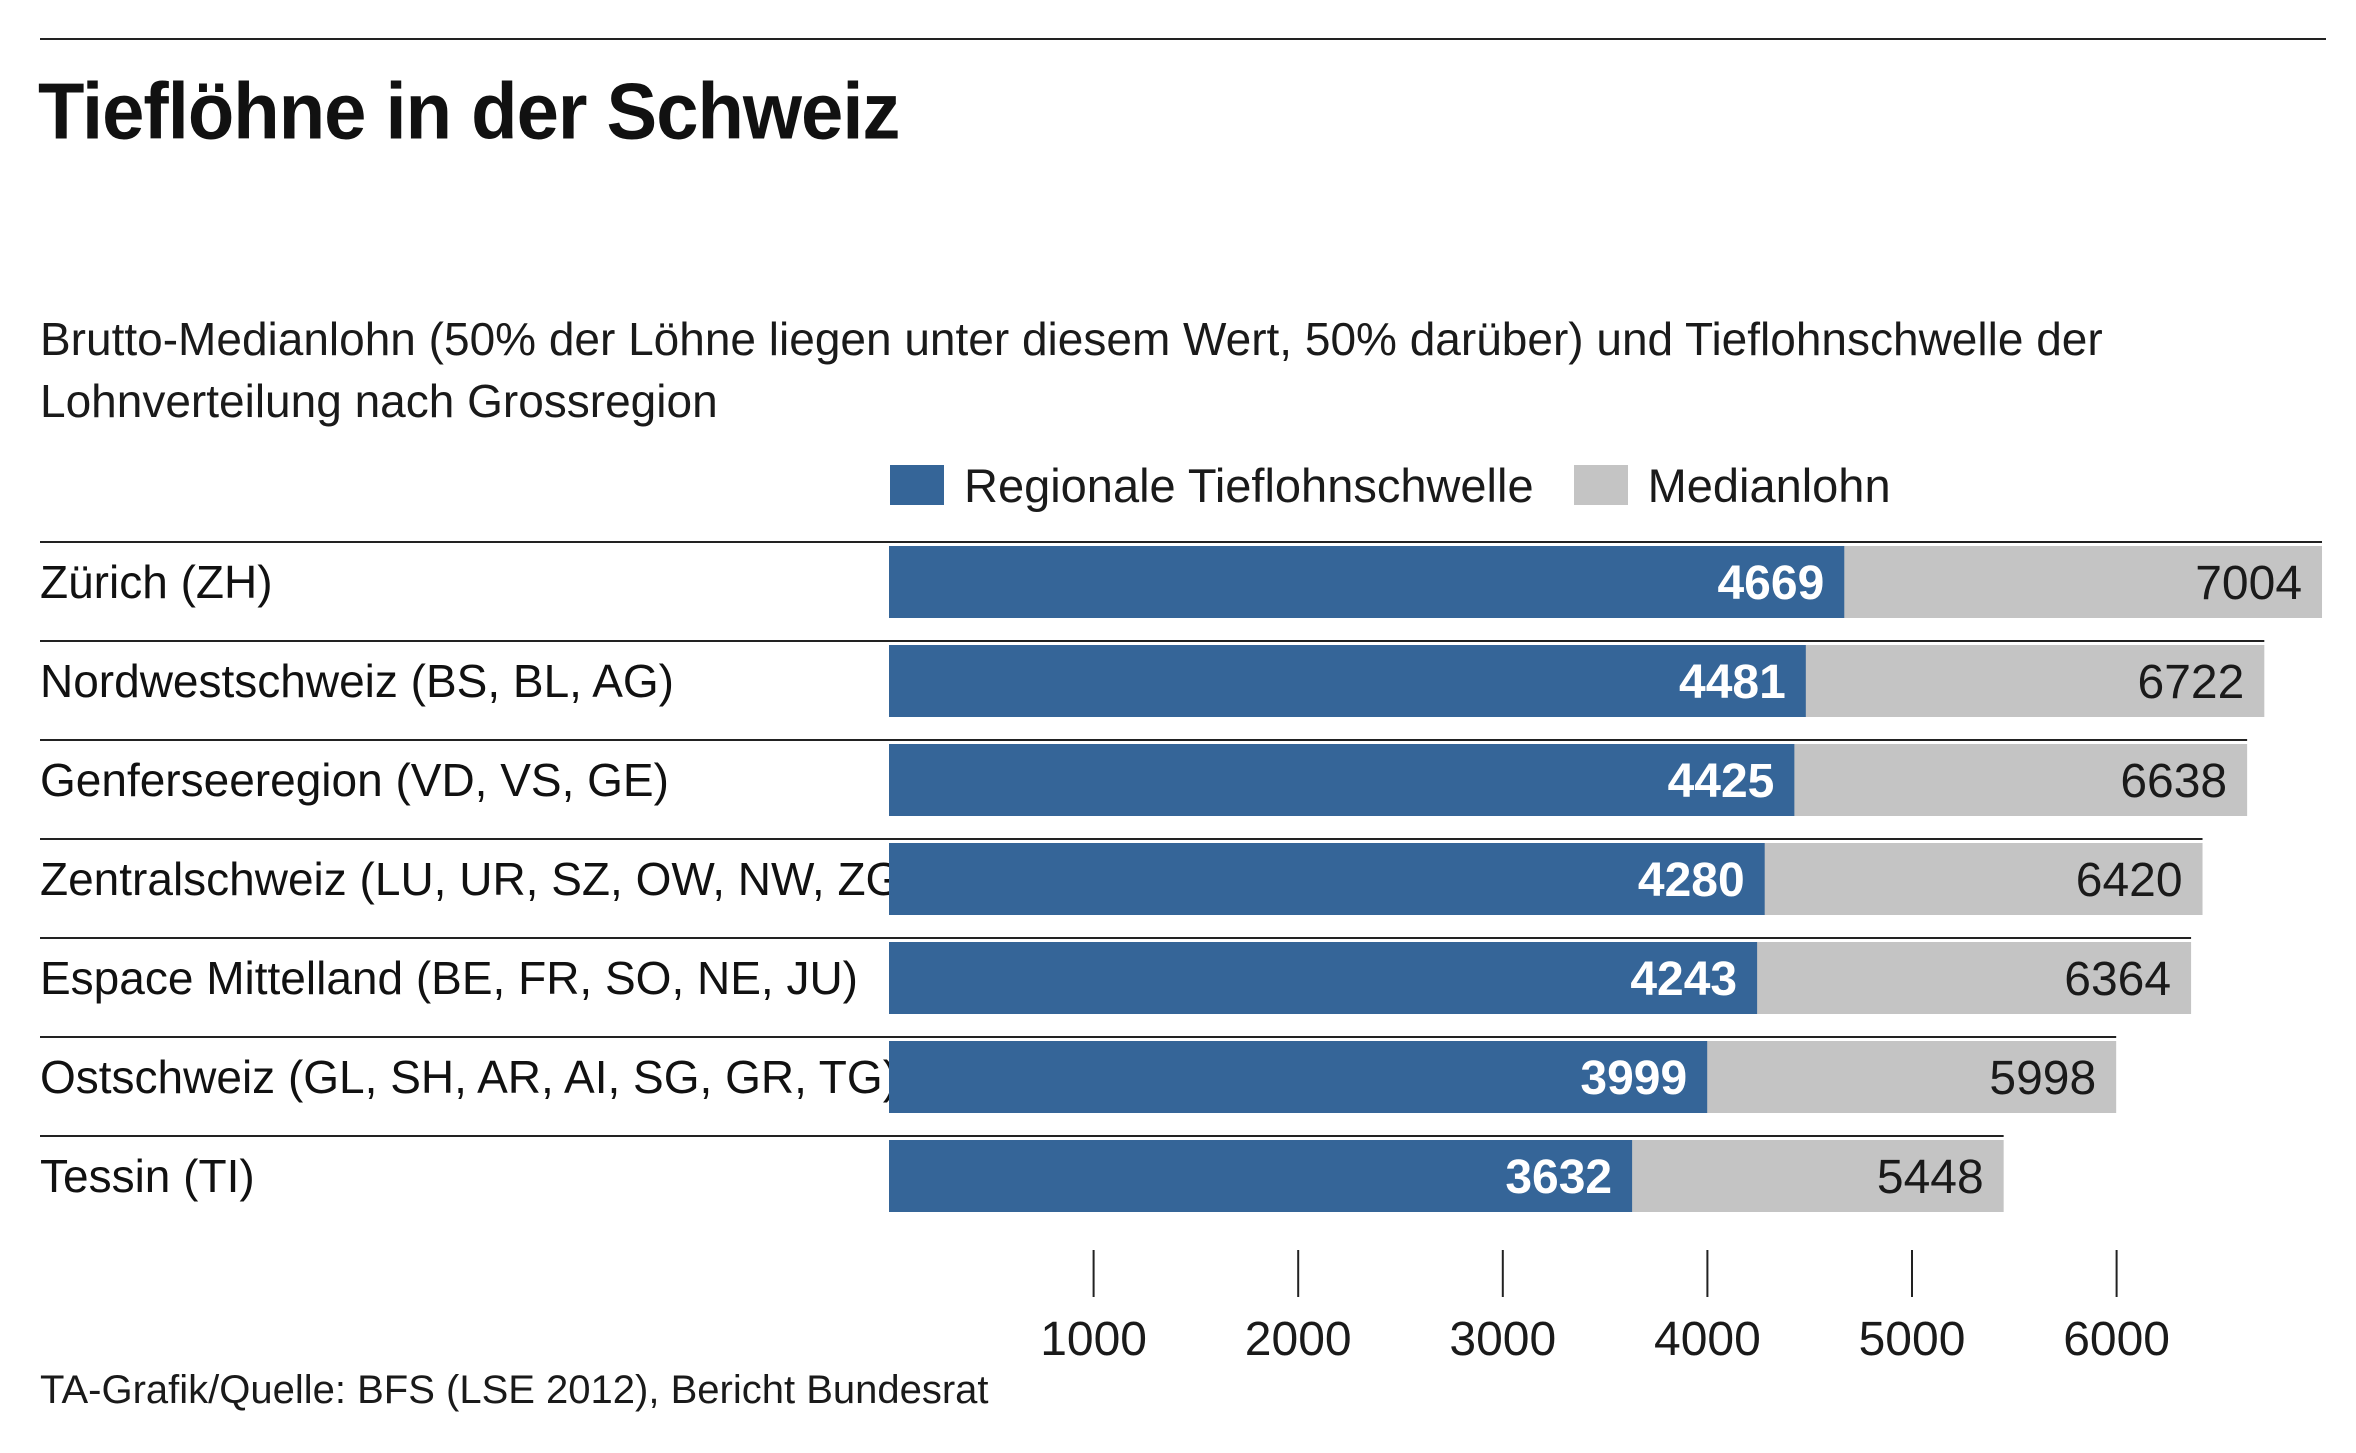 This screenshot has width=2356, height=1453. I want to click on data-label-medianlohn: 6722, so click(2191, 682).